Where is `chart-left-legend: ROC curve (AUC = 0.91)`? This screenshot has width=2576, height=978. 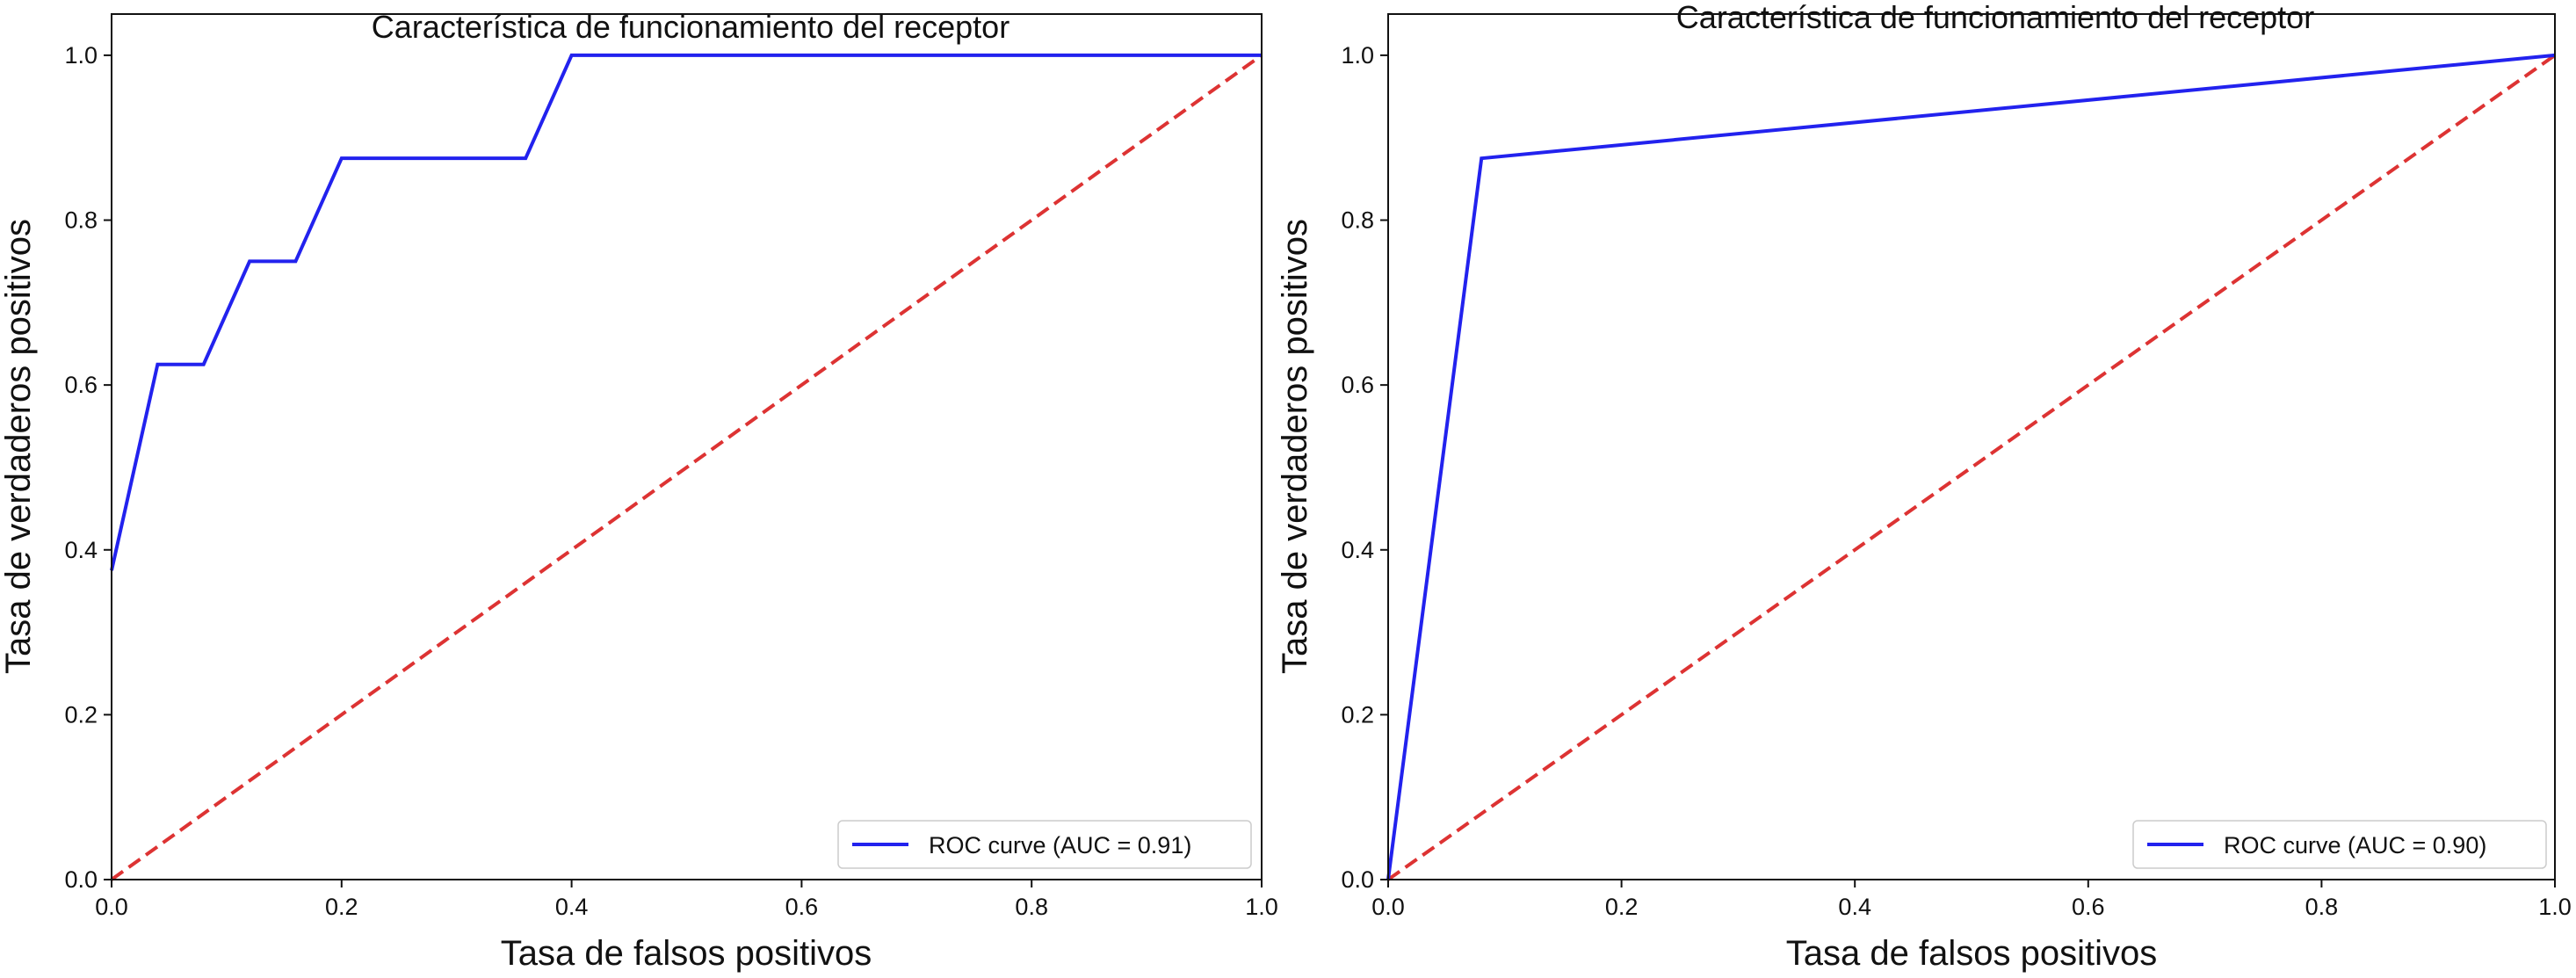 chart-left-legend: ROC curve (AUC = 0.91) is located at coordinates (1044, 845).